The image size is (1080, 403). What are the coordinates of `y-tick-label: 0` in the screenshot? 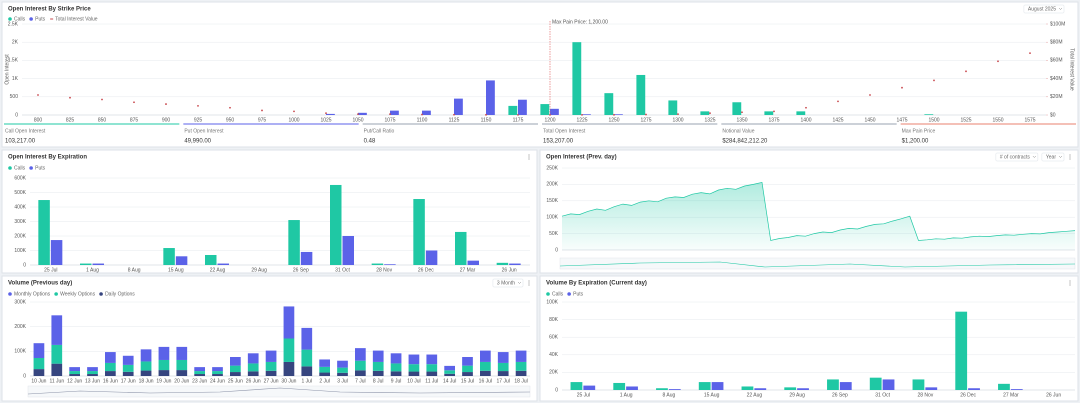 It's located at (24, 376).